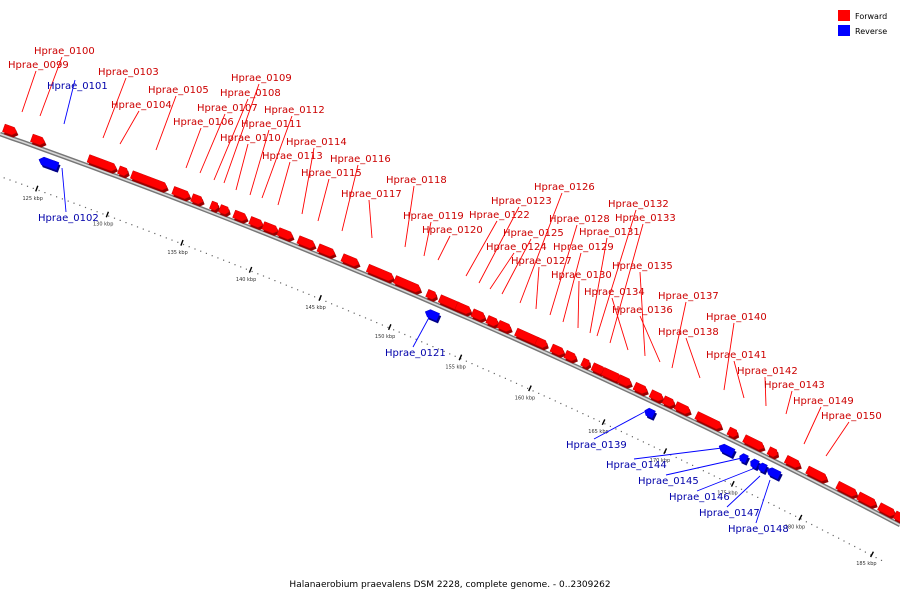 The height and width of the screenshot is (600, 900). I want to click on gene-label-Hprae_0121: Hprae_0121, so click(415, 353).